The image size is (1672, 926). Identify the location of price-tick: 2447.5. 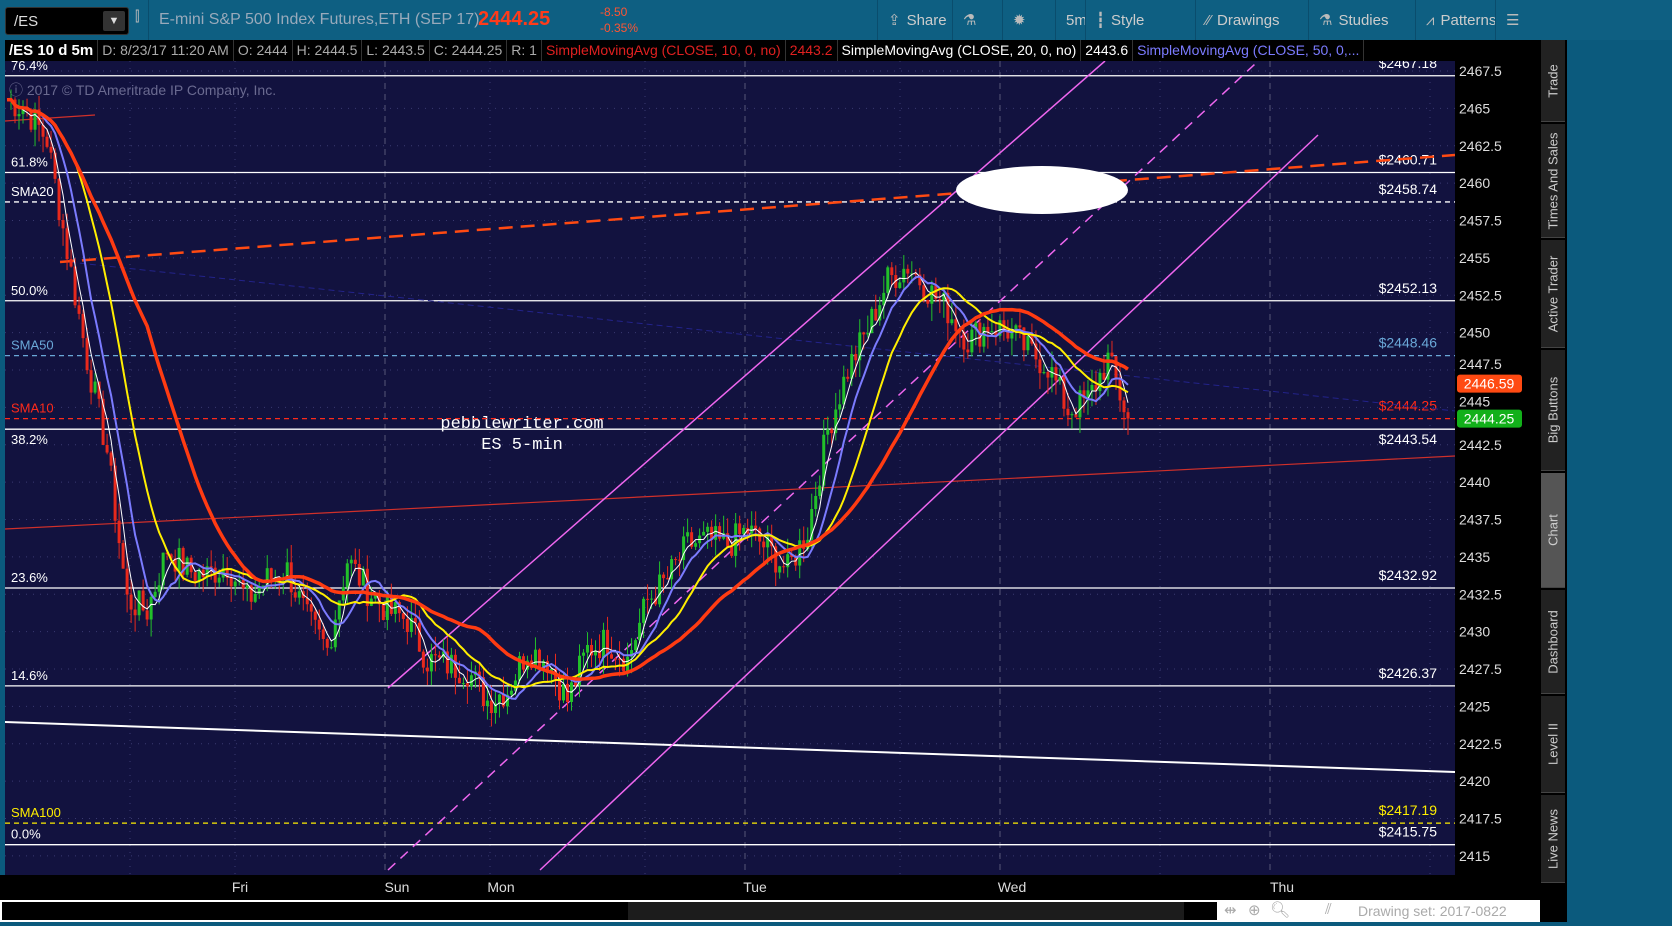
(1480, 364).